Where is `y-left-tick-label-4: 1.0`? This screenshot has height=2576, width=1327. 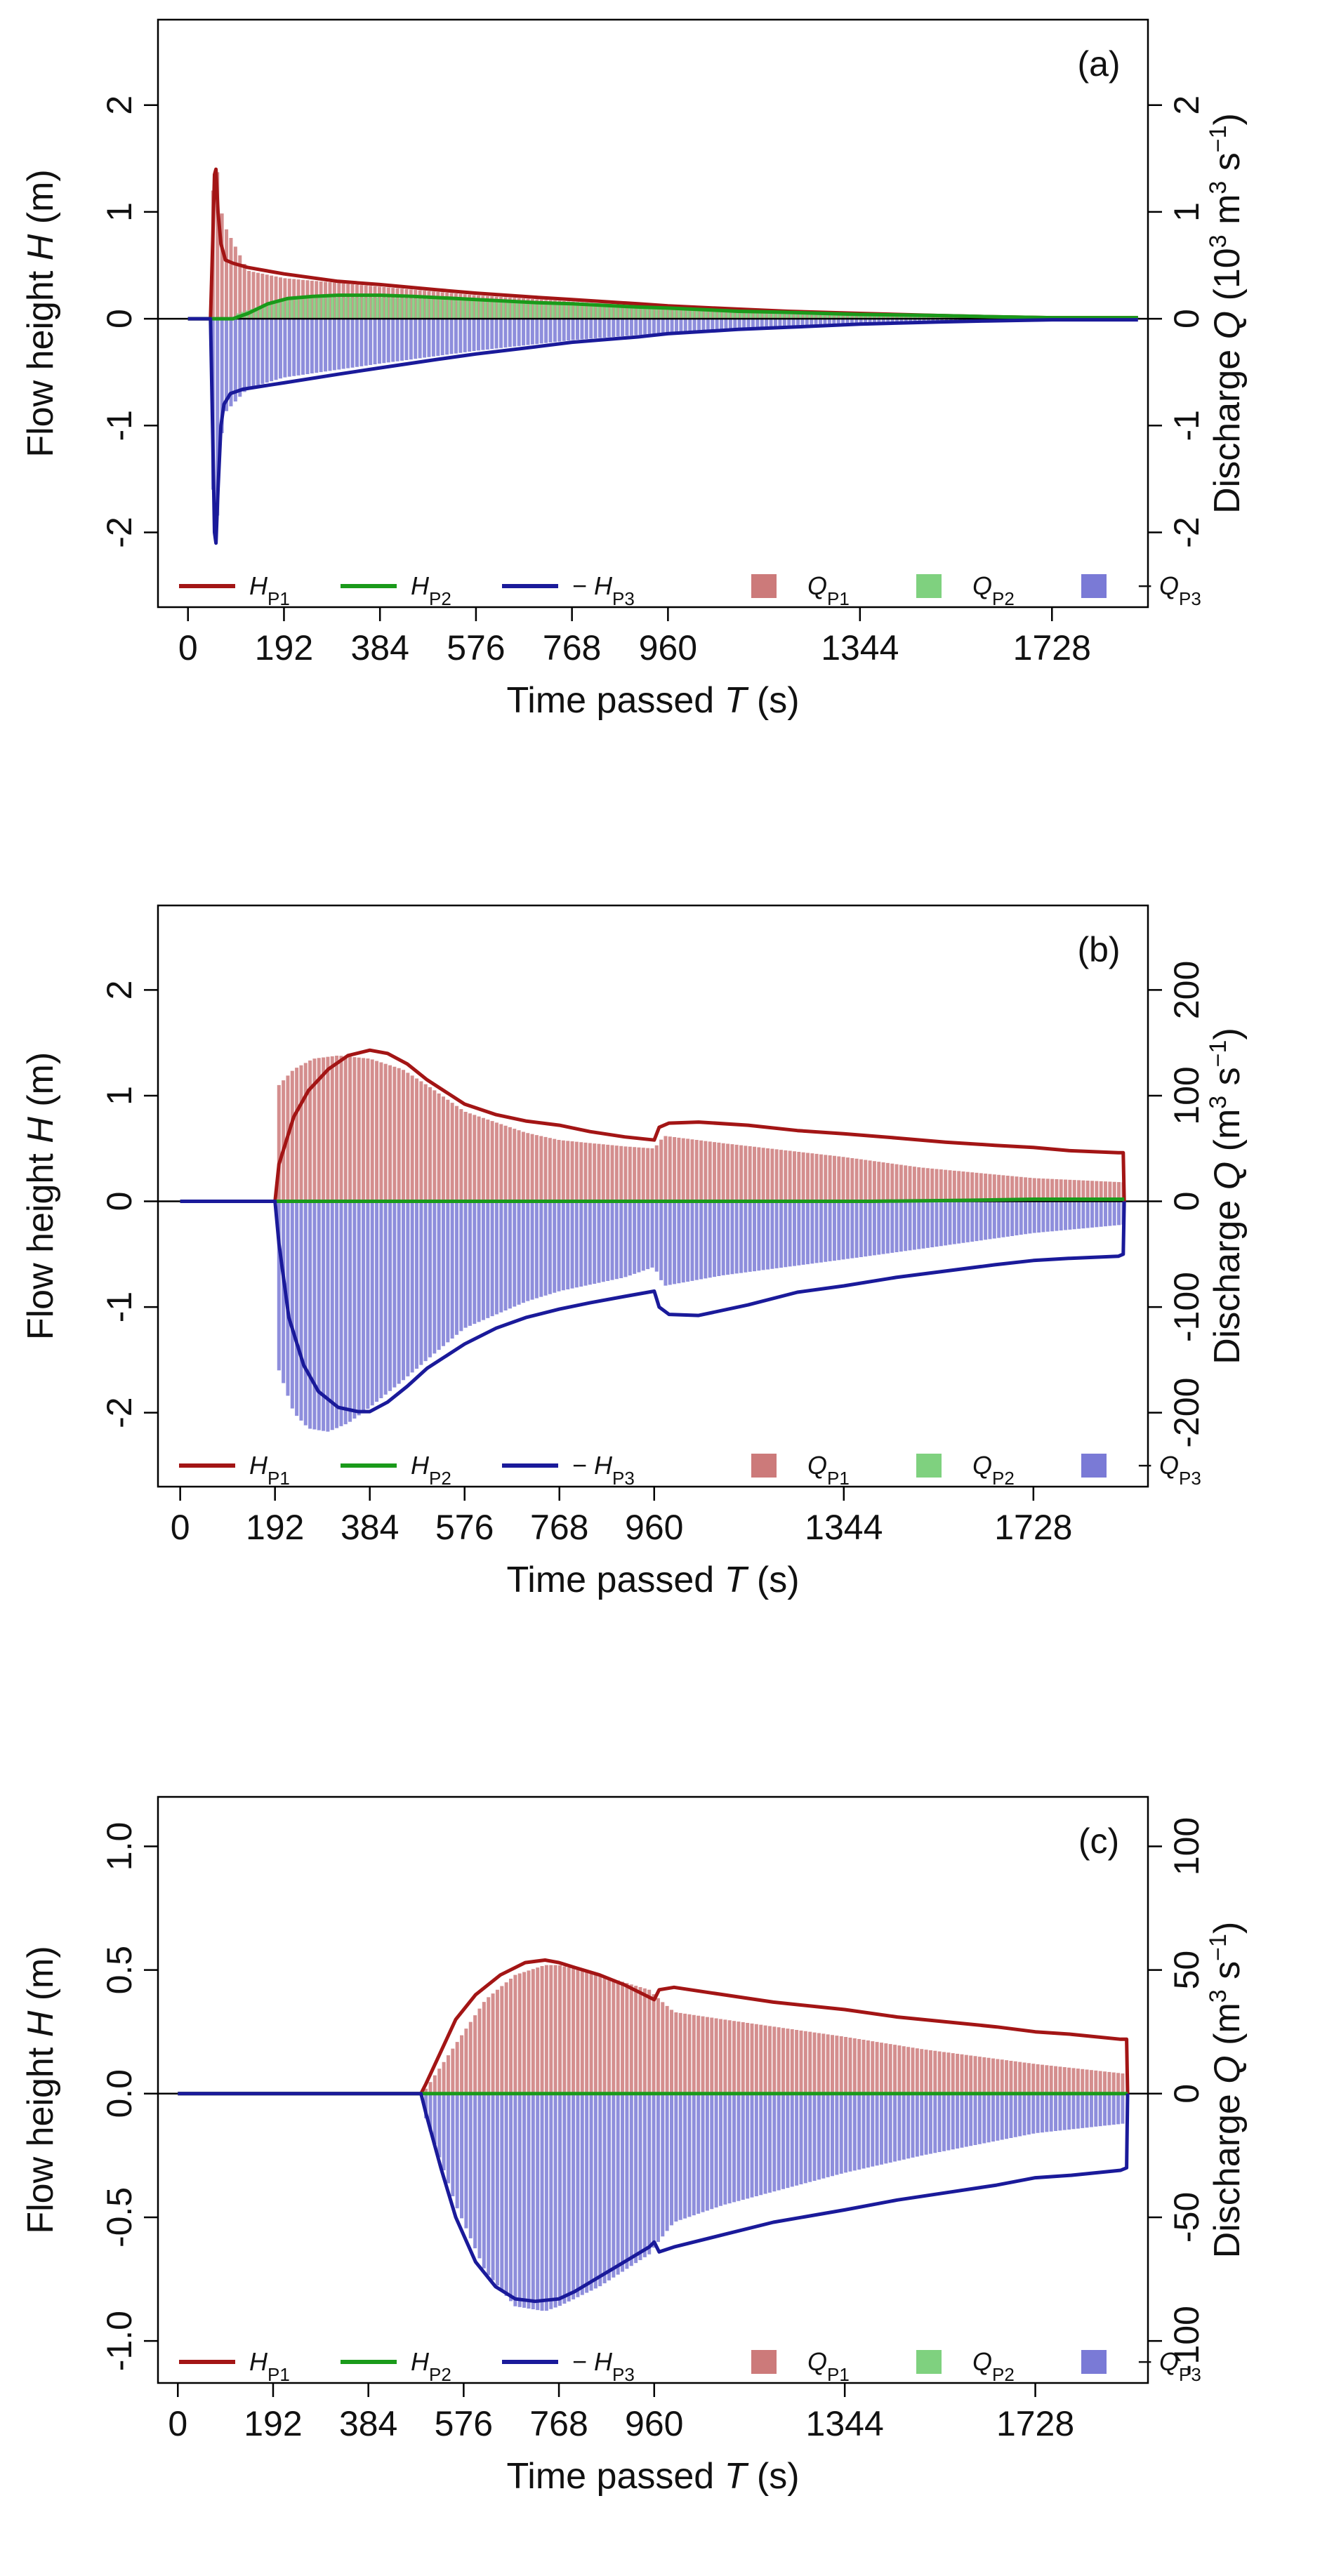 y-left-tick-label-4: 1.0 is located at coordinates (119, 1847).